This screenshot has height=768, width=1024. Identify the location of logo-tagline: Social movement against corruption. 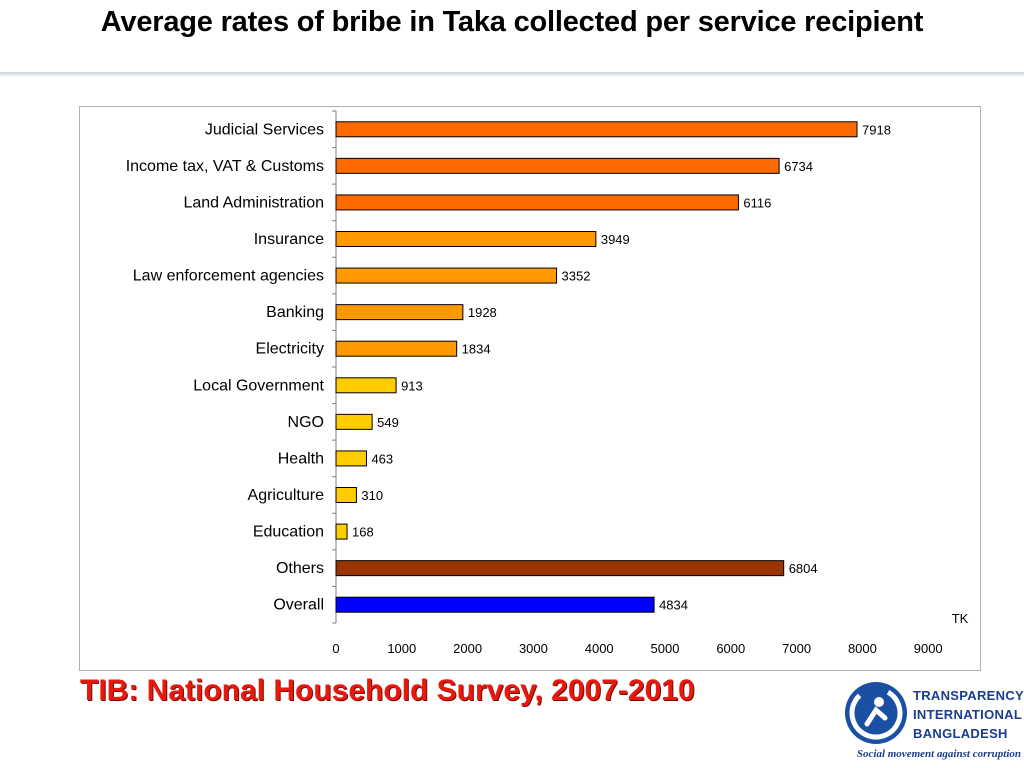
(938, 754).